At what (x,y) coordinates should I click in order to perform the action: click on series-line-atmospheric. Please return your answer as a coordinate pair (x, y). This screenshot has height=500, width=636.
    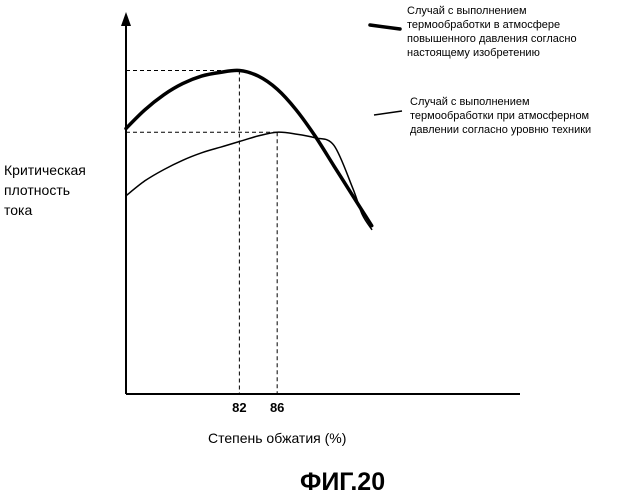
    Looking at the image, I should click on (249, 180).